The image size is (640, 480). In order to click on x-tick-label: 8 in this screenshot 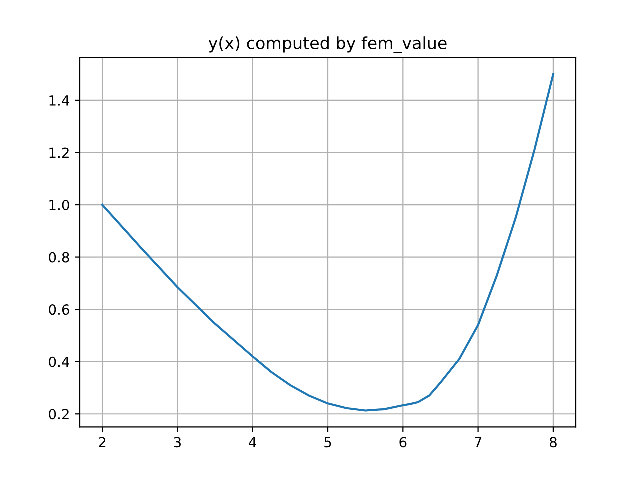, I will do `click(553, 442)`.